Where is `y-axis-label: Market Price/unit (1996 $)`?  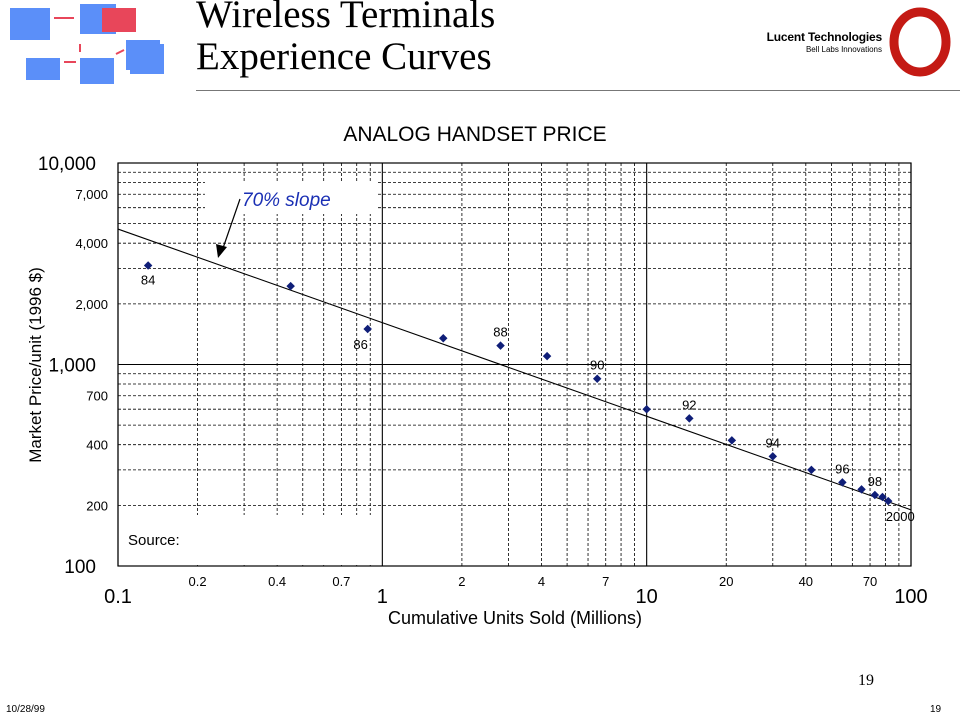 y-axis-label: Market Price/unit (1996 $) is located at coordinates (35, 365).